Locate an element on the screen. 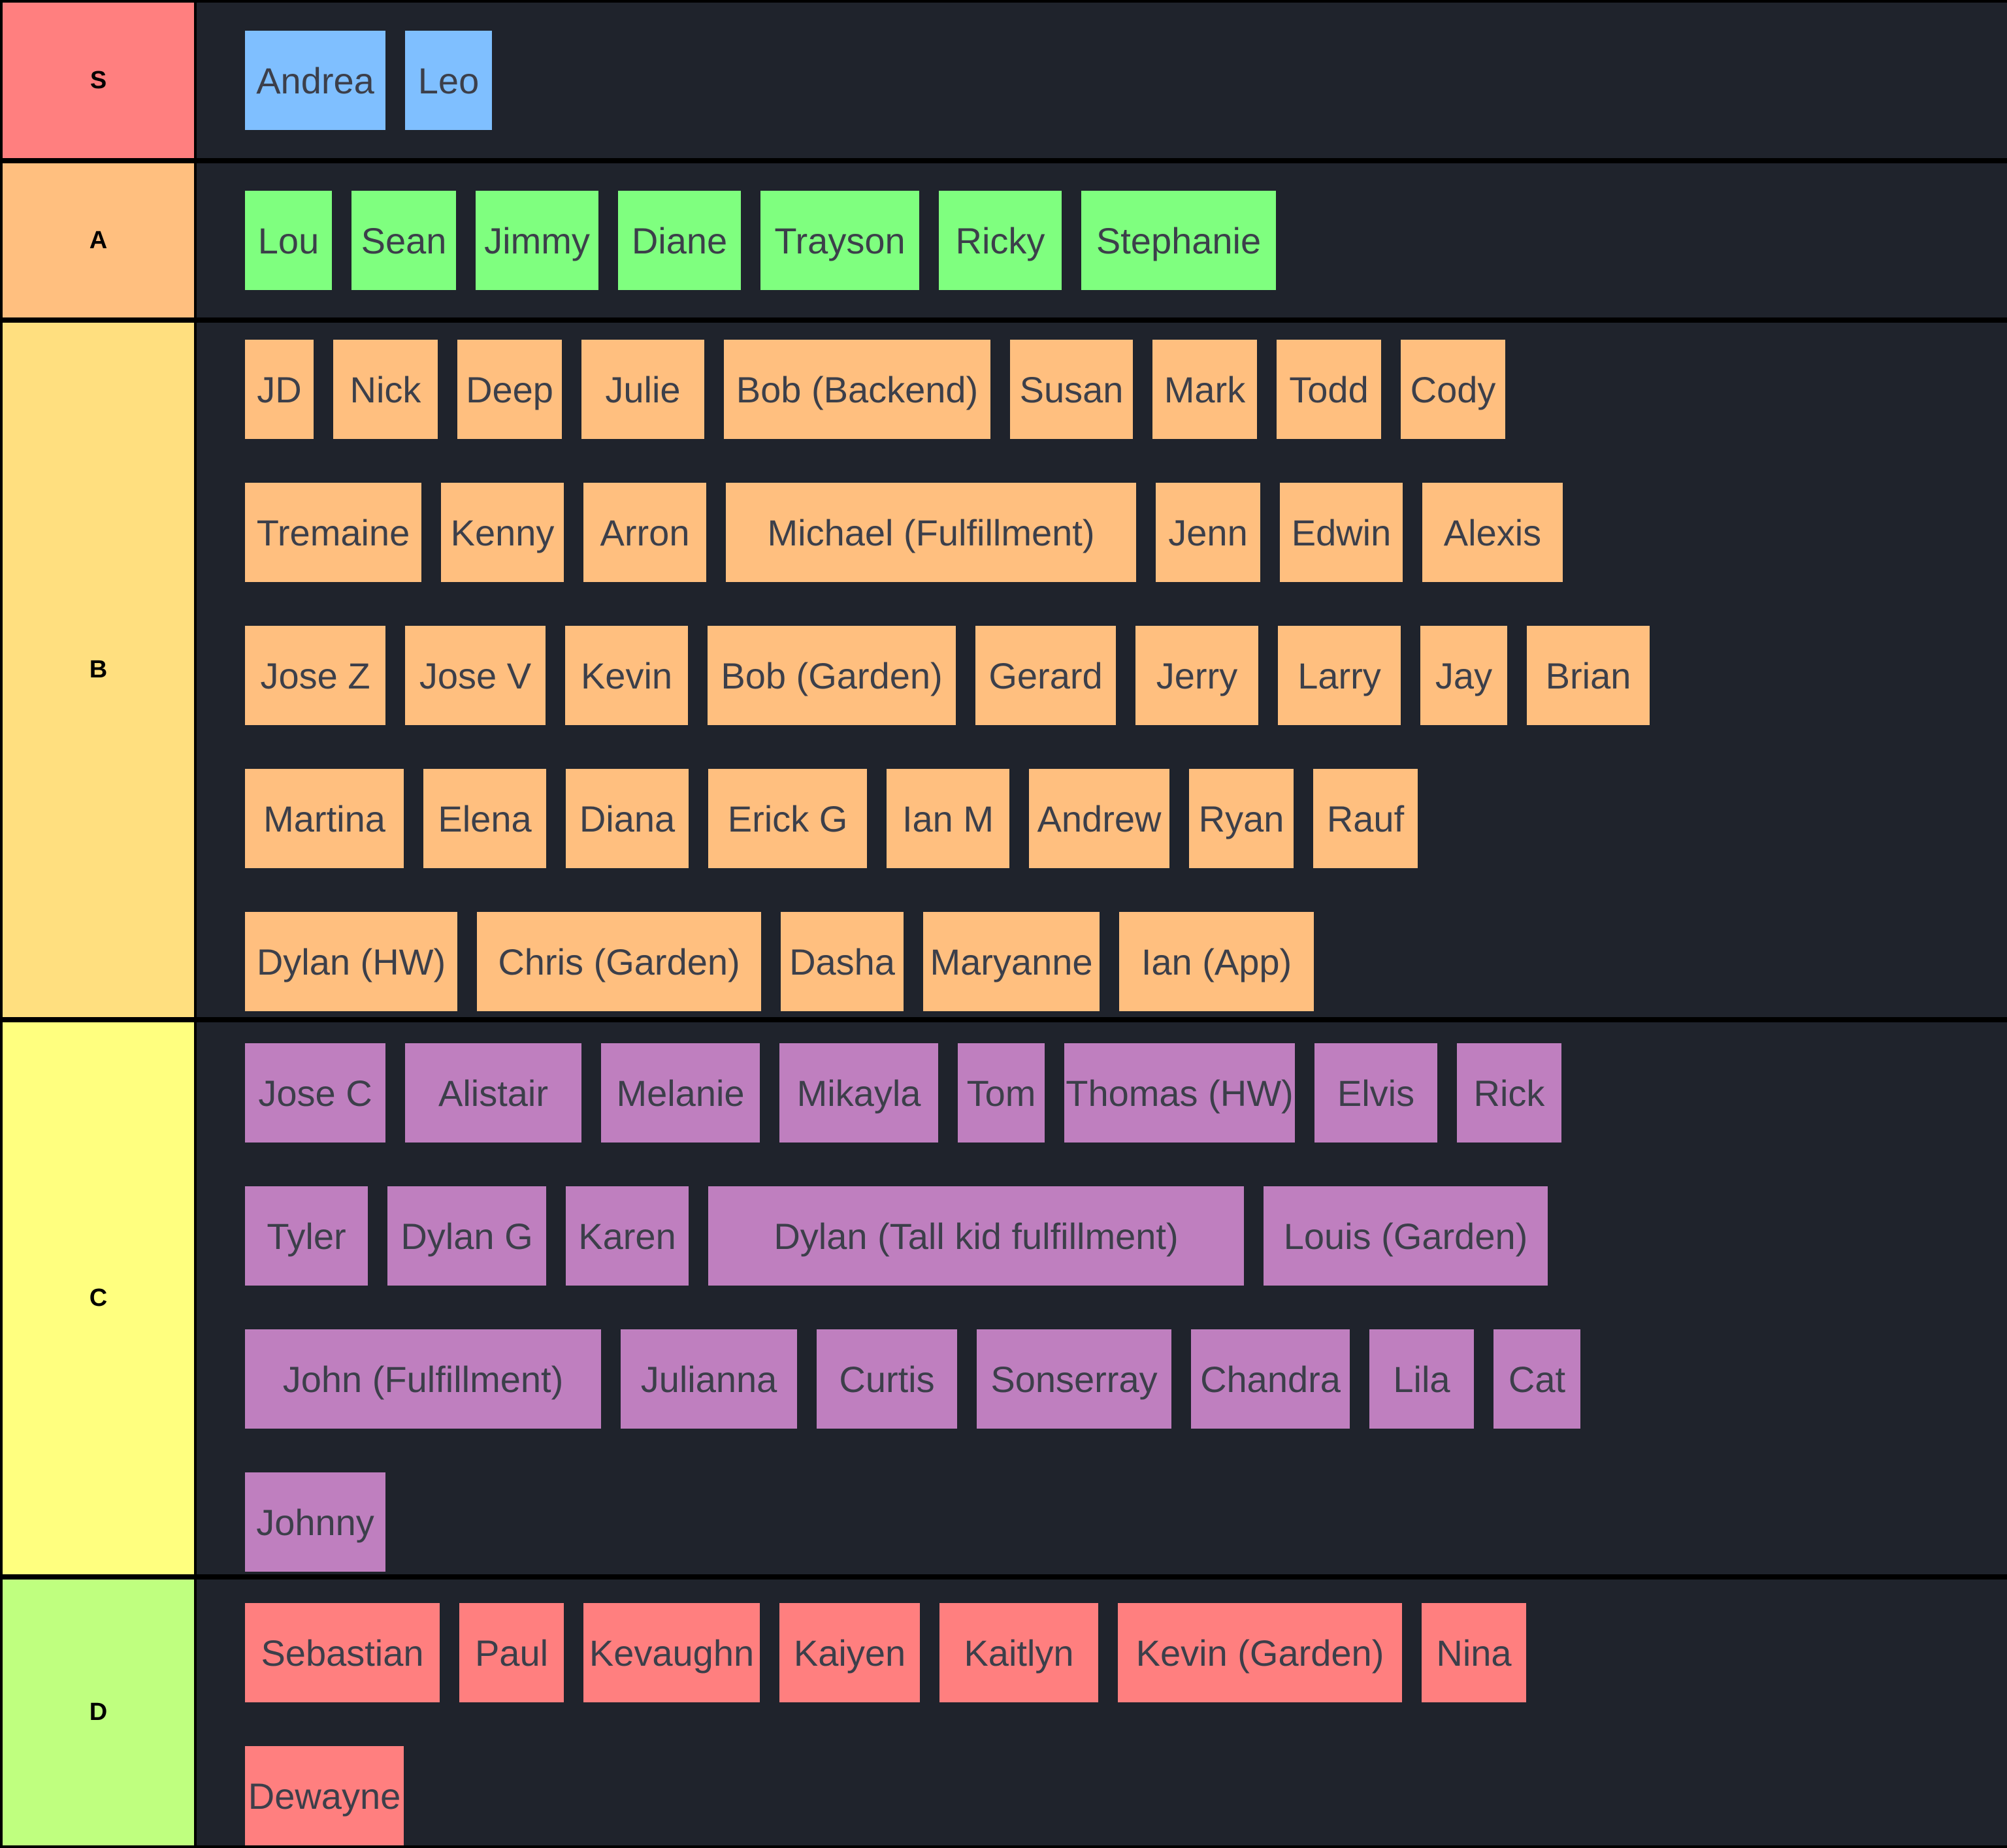 The height and width of the screenshot is (1848, 2007). tier-item-diane: Diane is located at coordinates (679, 240).